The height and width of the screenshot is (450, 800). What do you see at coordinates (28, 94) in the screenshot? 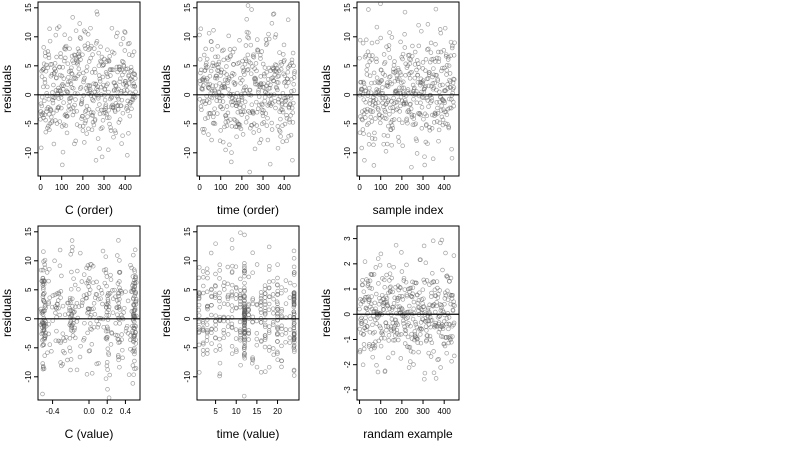
I see `y-tick-label: 0` at bounding box center [28, 94].